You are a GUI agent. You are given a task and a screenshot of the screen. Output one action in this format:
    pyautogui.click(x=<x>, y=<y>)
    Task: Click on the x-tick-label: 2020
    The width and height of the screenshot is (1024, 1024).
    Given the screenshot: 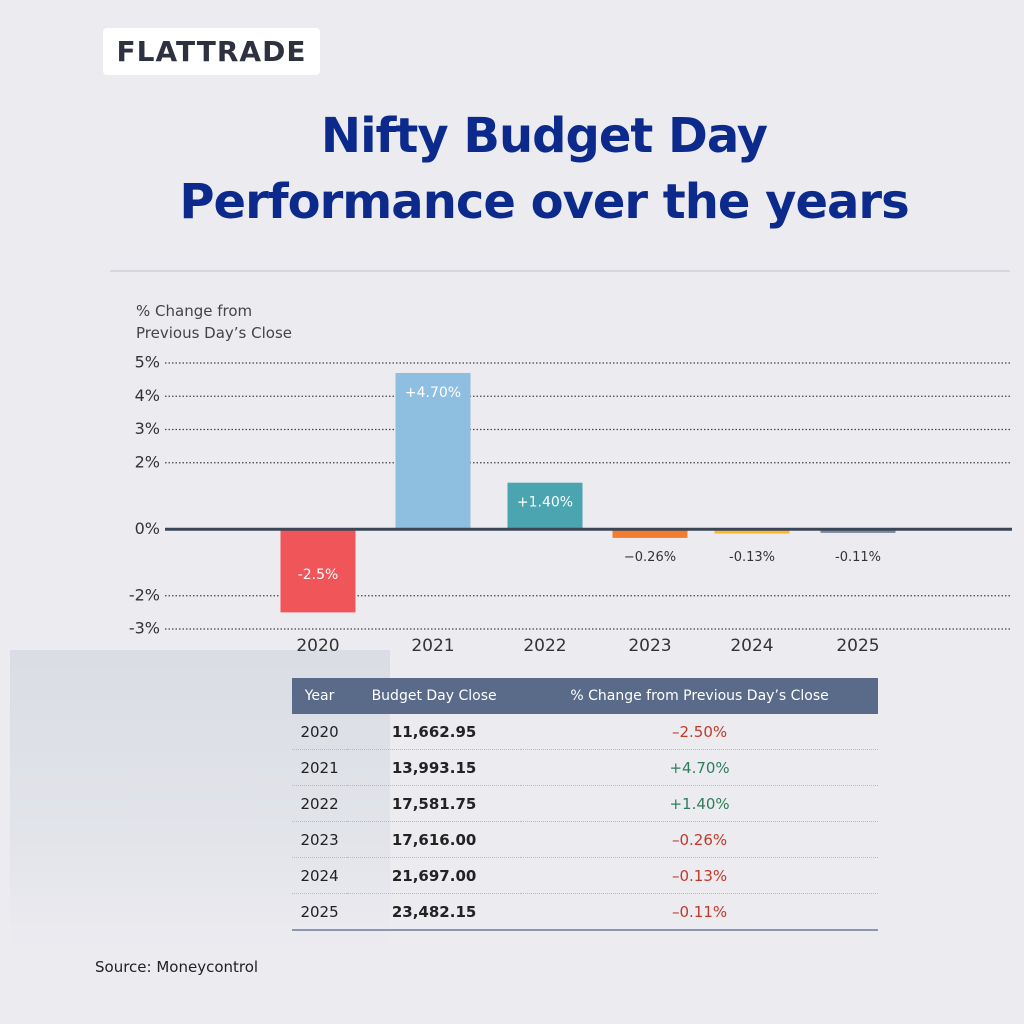 What is the action you would take?
    pyautogui.click(x=317, y=646)
    